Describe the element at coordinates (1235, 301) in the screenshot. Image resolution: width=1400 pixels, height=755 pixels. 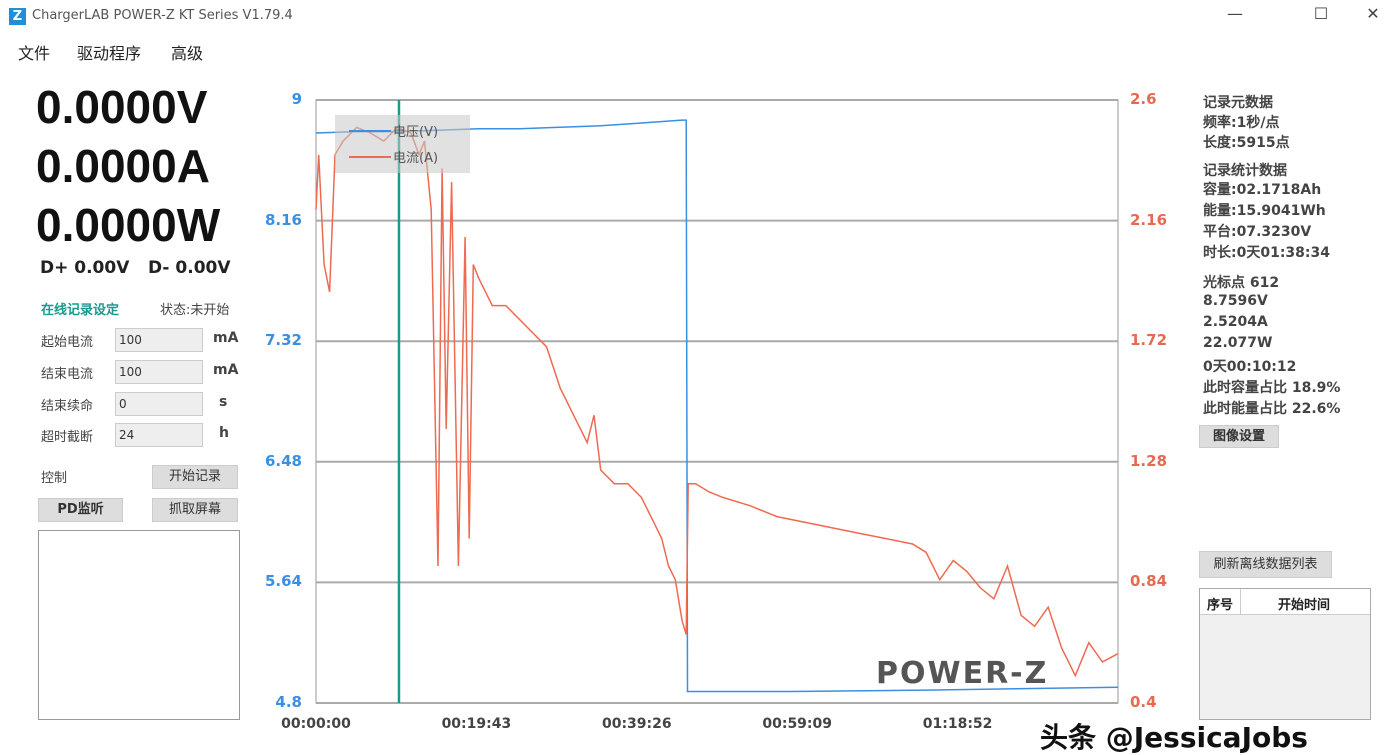
I see `cursor-voltage: 8.7596V` at that location.